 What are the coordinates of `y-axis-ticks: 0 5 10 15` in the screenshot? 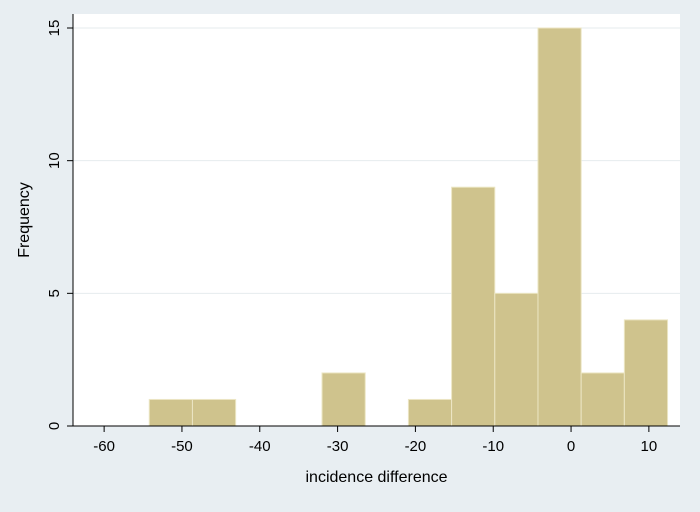 It's located at (59, 225).